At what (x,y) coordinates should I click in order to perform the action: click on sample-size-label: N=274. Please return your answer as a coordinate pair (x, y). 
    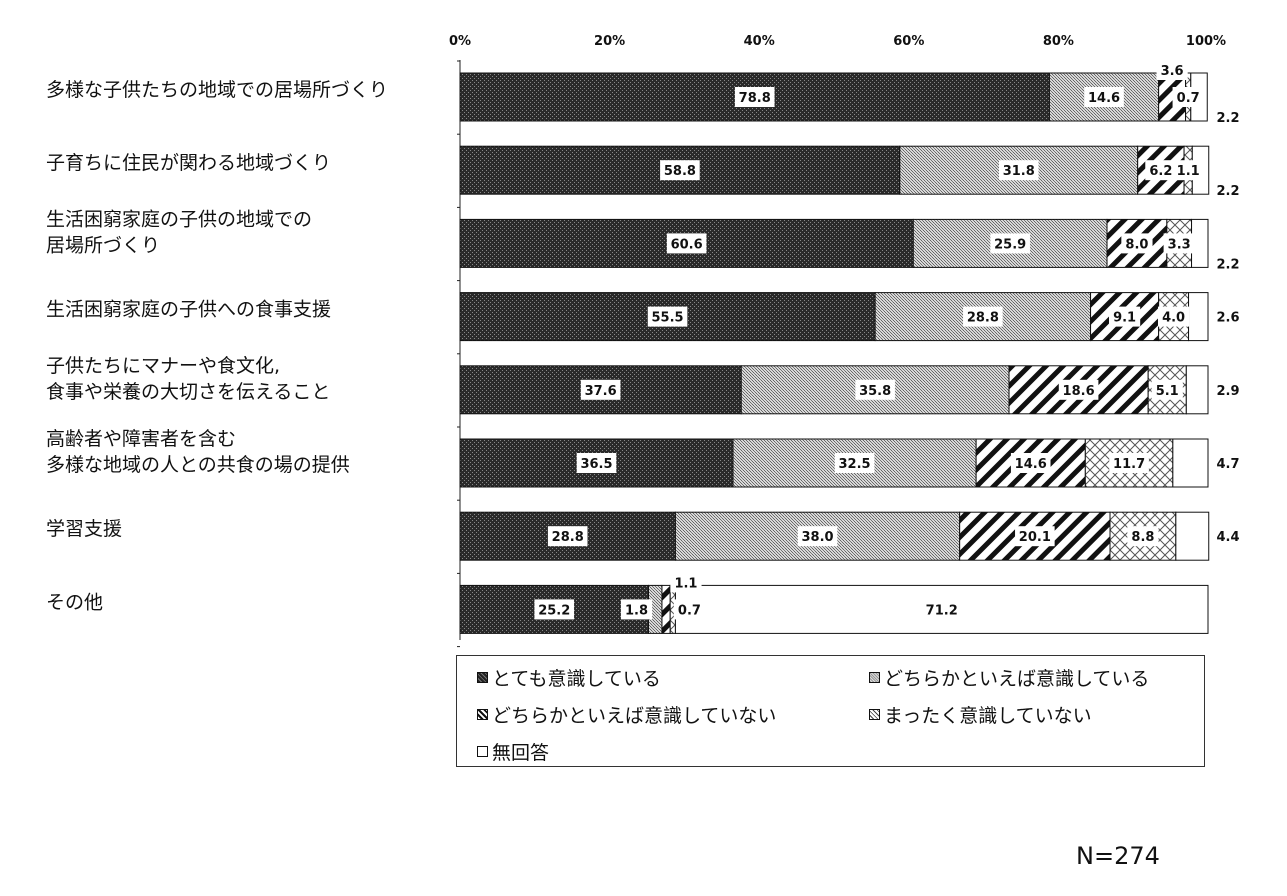
    Looking at the image, I should click on (1118, 856).